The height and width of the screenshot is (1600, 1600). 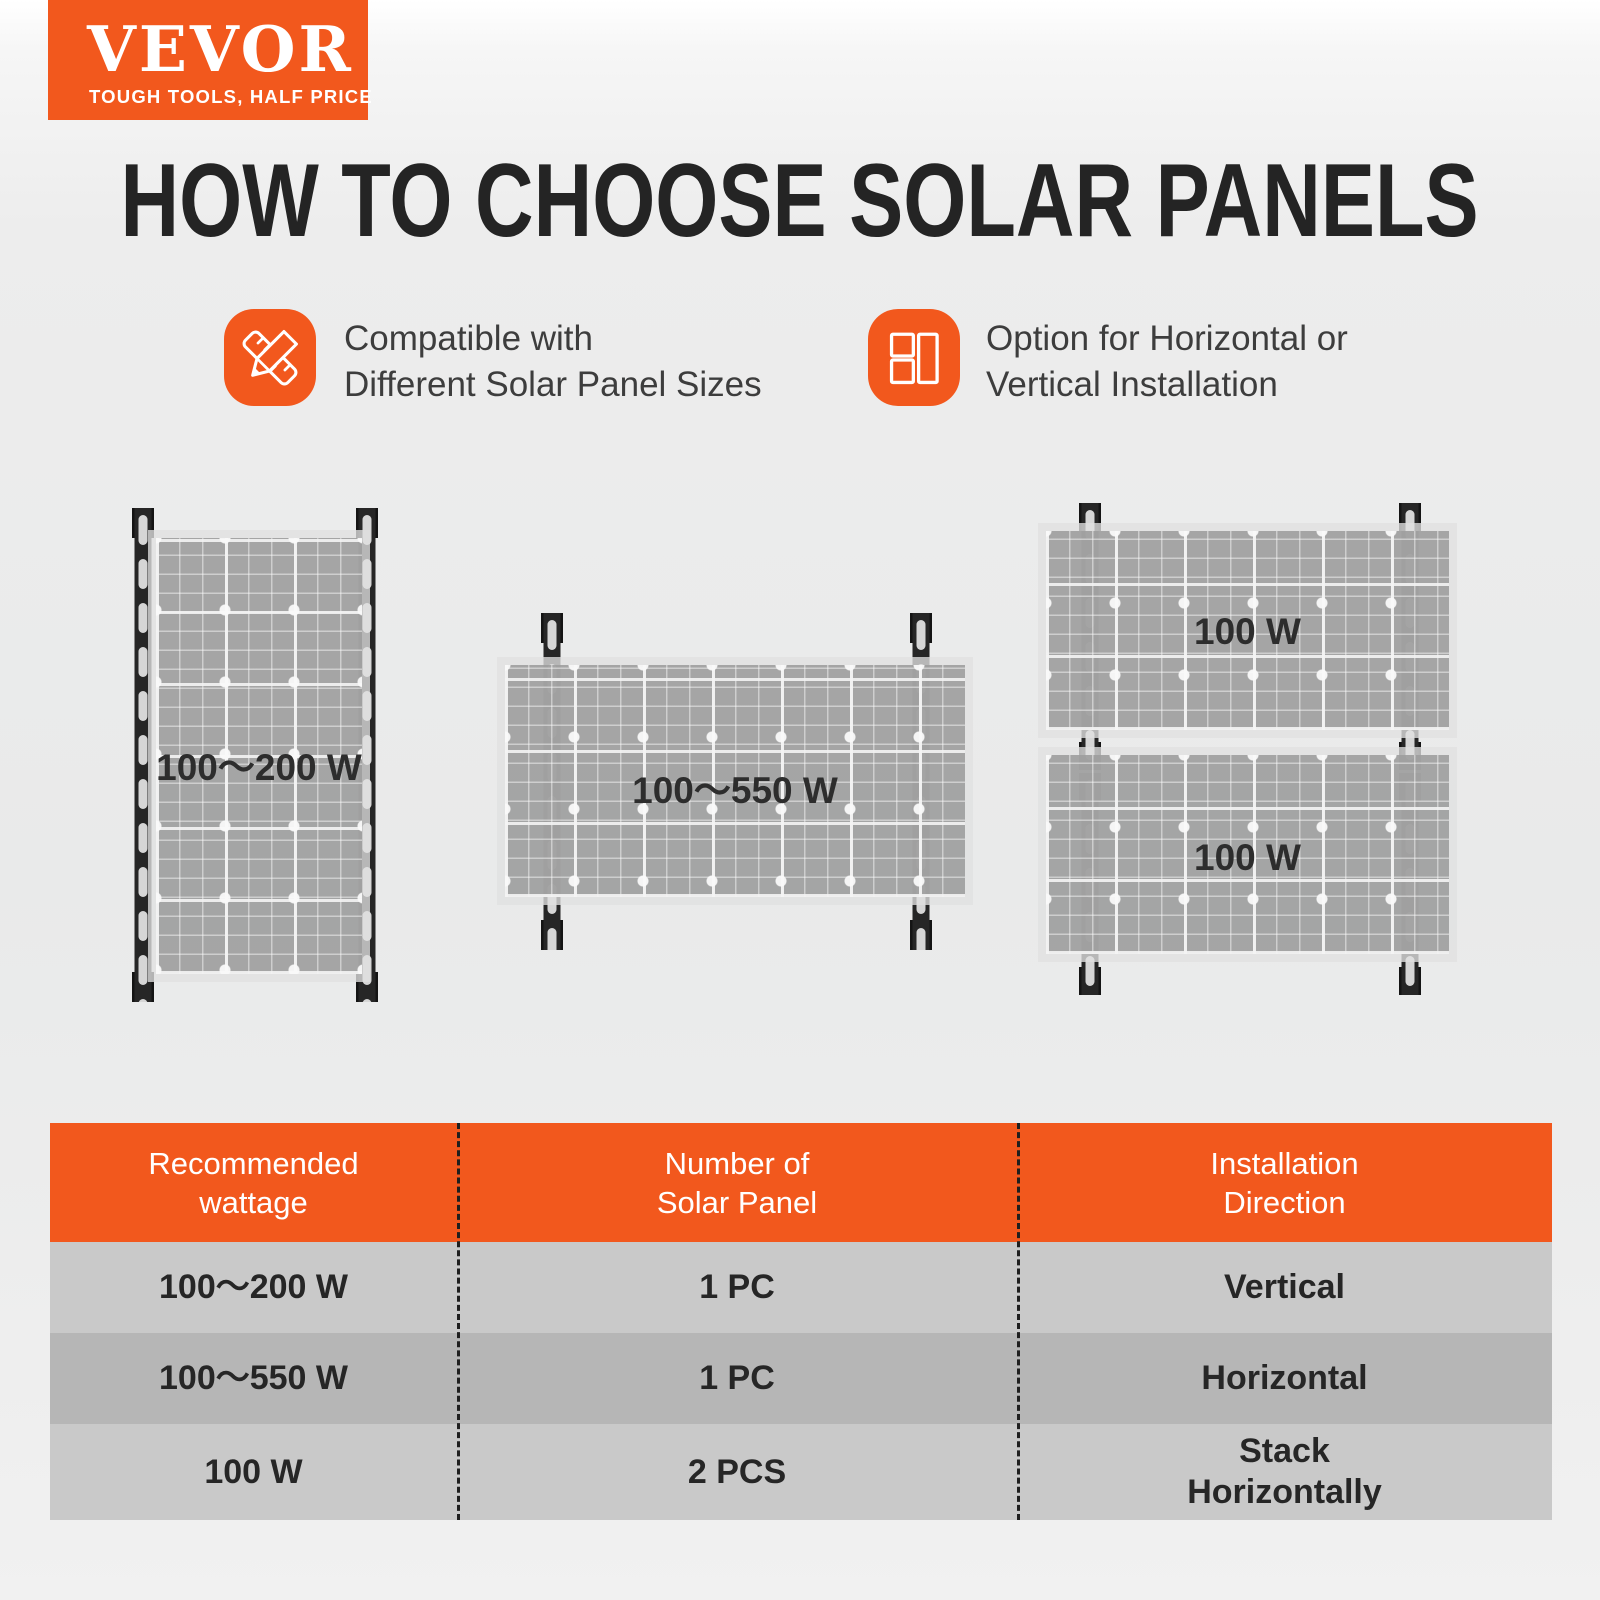 What do you see at coordinates (800, 200) in the screenshot?
I see `page-title: HOW TO CHOOSE SOLAR PANELS` at bounding box center [800, 200].